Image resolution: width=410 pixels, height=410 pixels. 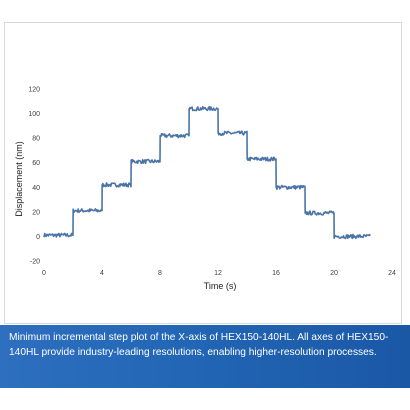 I want to click on x-tick-label: 16, so click(x=276, y=273).